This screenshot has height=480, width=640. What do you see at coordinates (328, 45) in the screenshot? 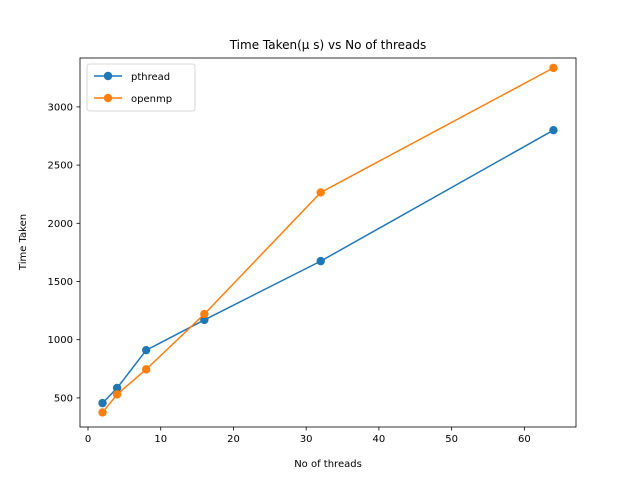
I see `chart-title: Time Taken(μ s) vs No of threads` at bounding box center [328, 45].